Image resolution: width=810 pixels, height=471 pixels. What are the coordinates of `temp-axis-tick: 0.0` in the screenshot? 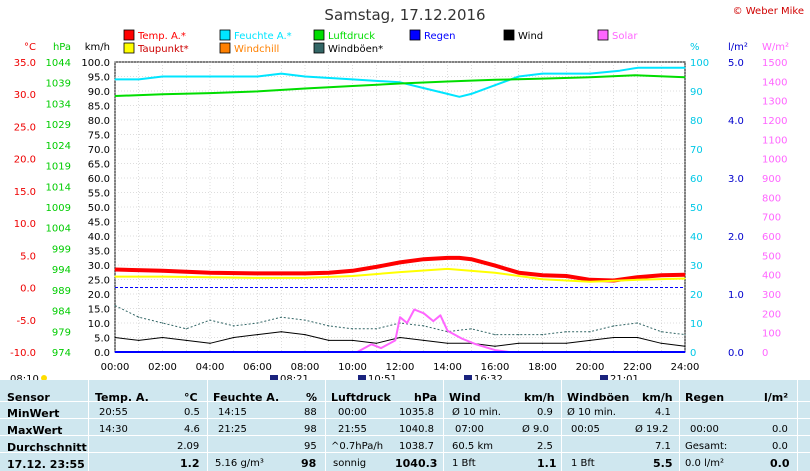 It's located at (28, 289).